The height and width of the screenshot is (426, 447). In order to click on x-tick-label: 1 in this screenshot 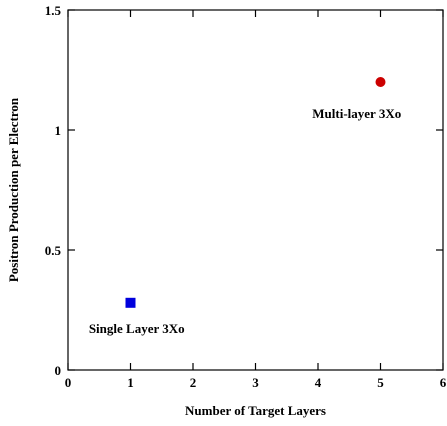, I will do `click(130, 382)`.